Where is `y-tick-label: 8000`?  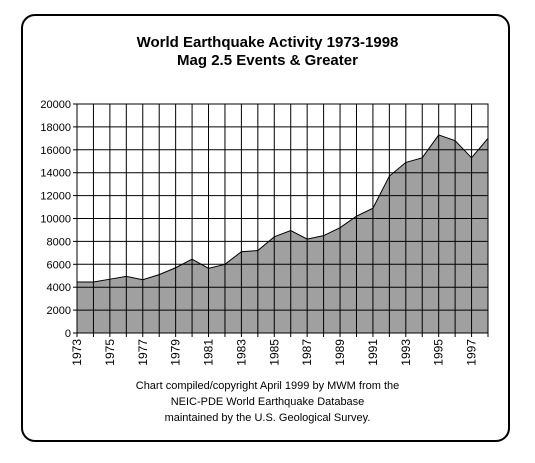
y-tick-label: 8000 is located at coordinates (59, 242).